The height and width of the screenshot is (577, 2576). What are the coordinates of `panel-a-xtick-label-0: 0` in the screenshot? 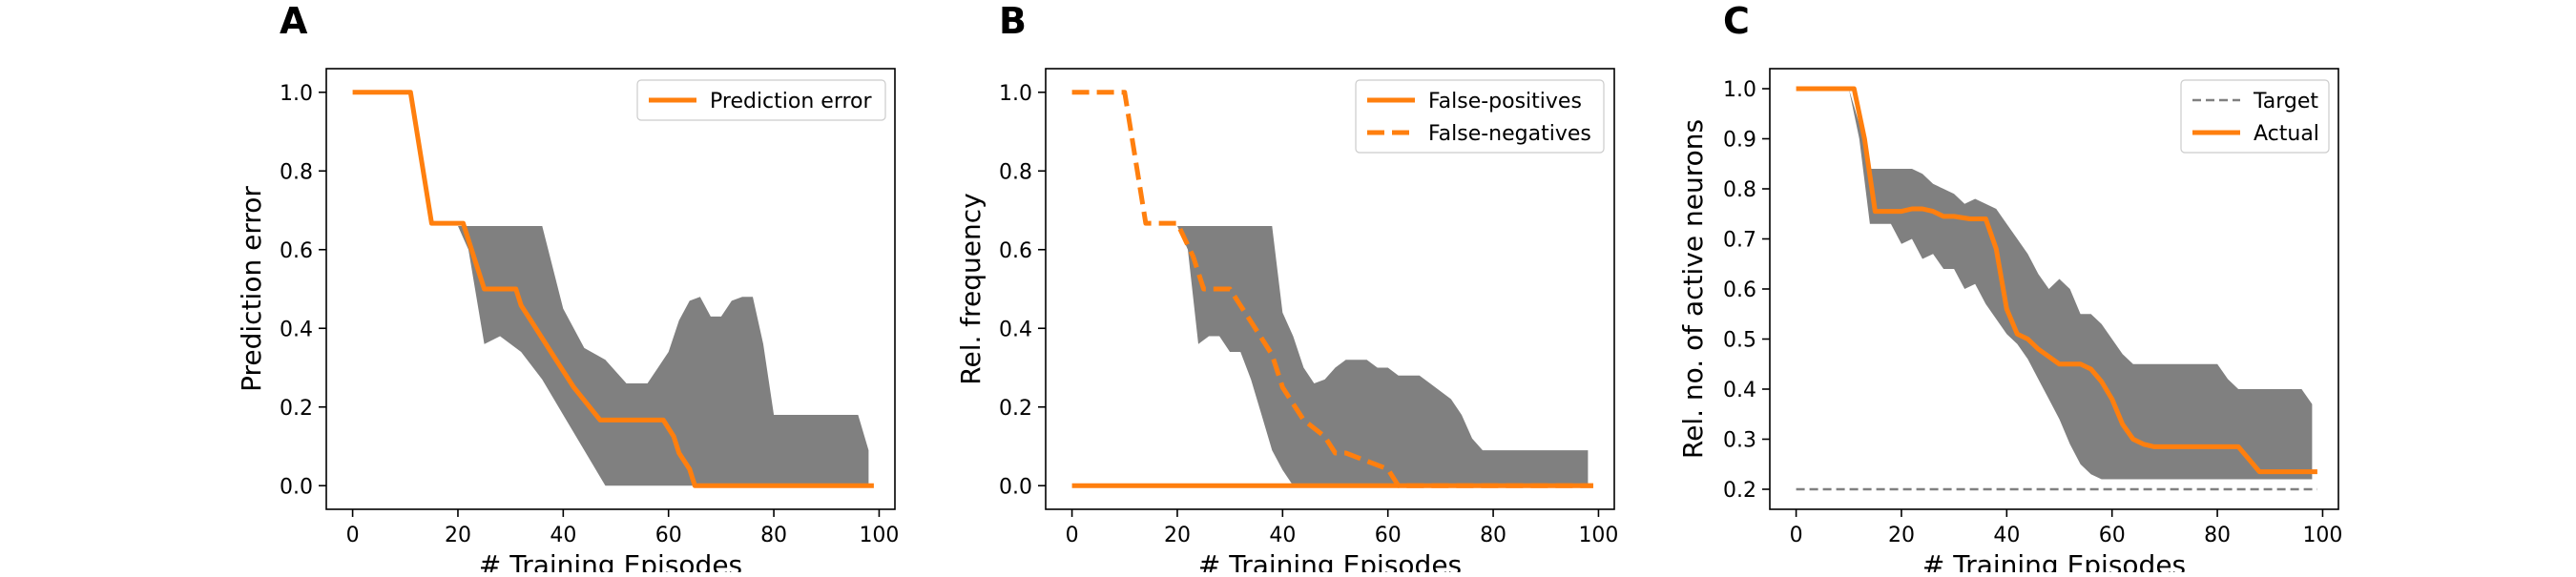 It's located at (353, 535).